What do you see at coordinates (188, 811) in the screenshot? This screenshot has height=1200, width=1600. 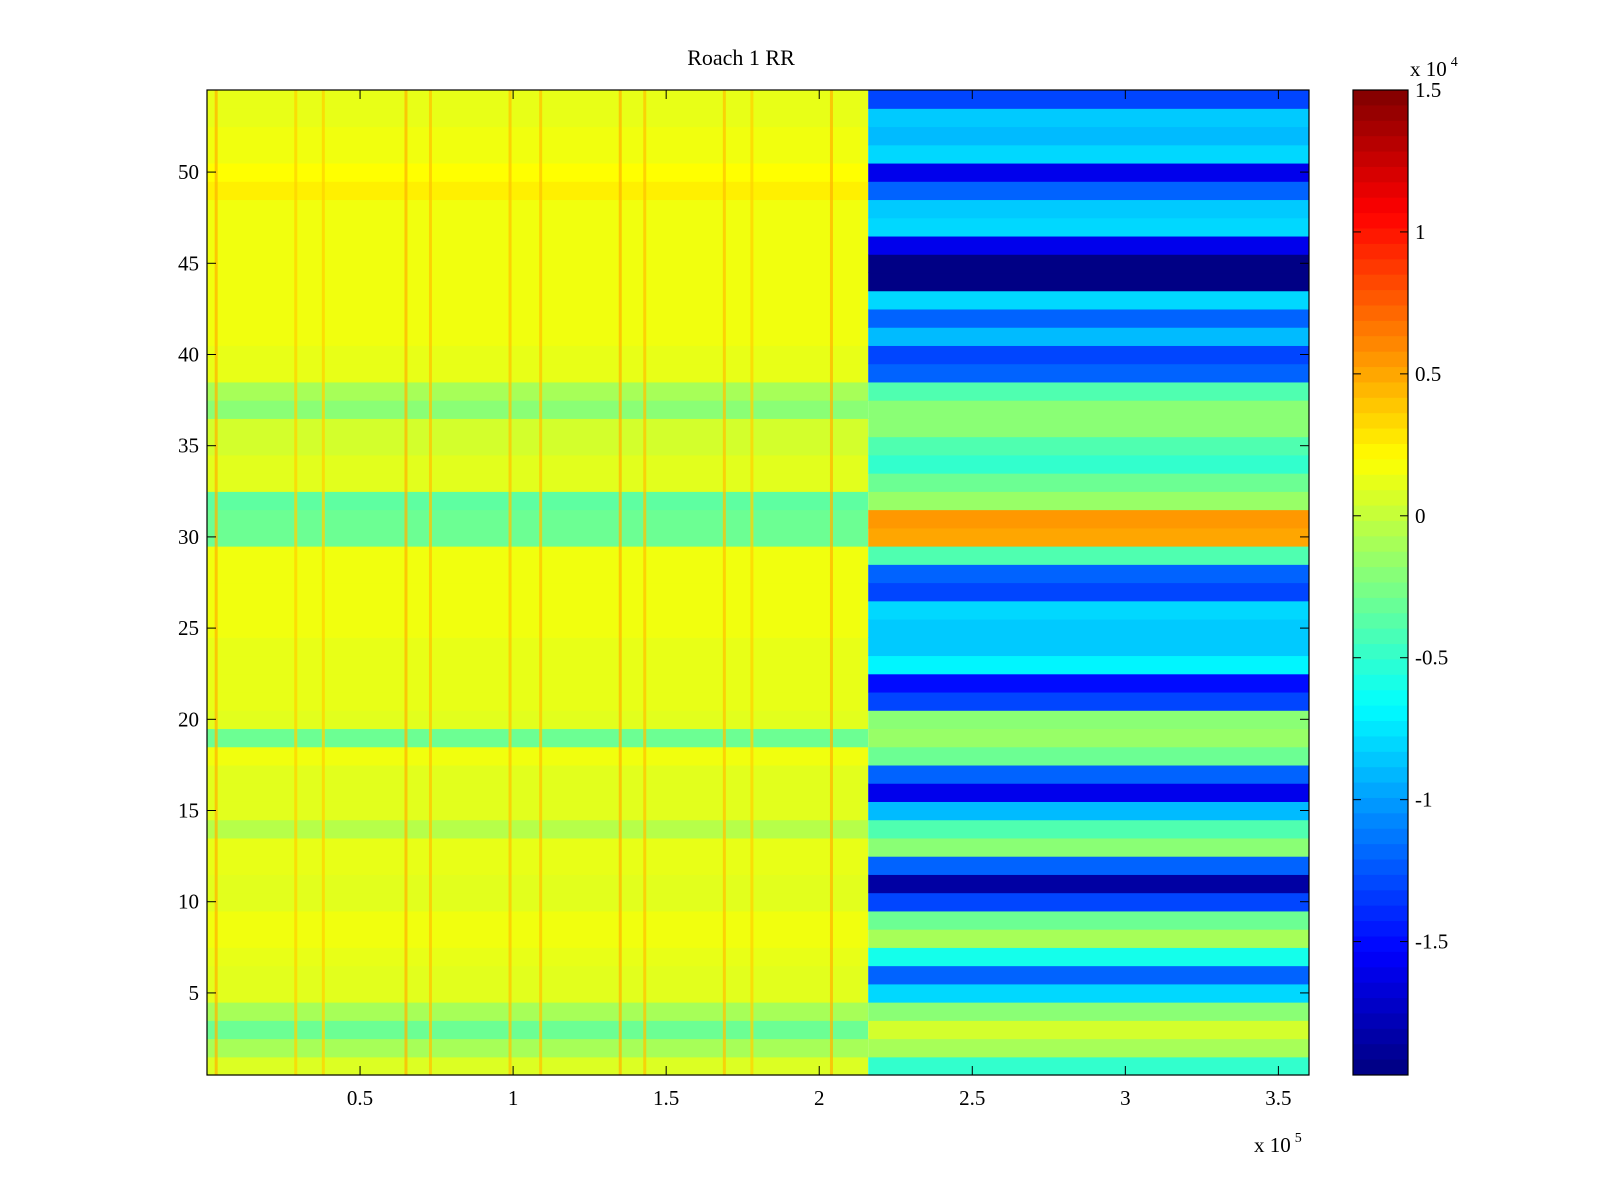 I see `y-tick-label: 15` at bounding box center [188, 811].